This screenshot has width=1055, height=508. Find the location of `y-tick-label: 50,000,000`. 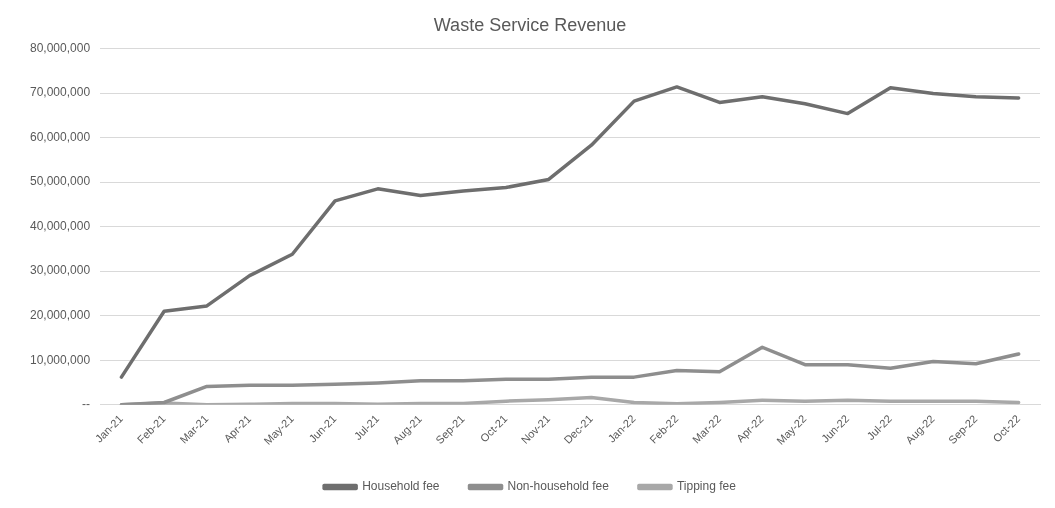

y-tick-label: 50,000,000 is located at coordinates (60, 181).